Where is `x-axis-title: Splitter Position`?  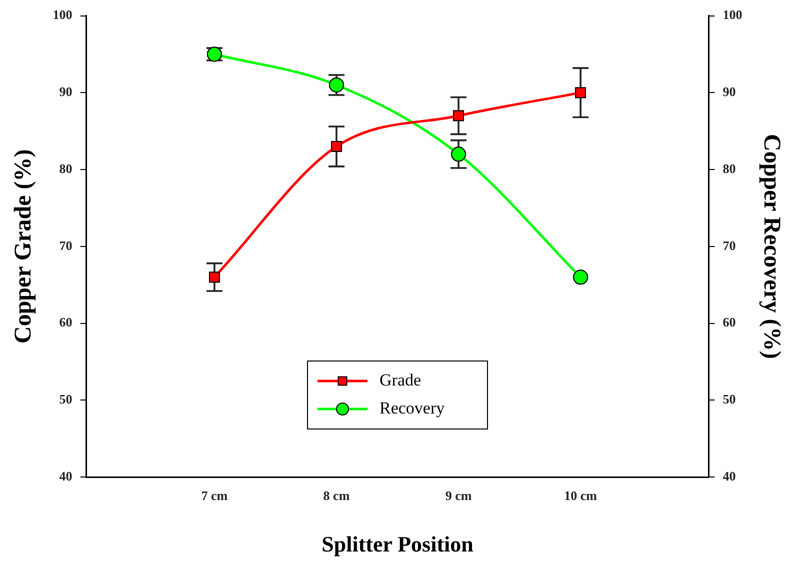
x-axis-title: Splitter Position is located at coordinates (398, 543).